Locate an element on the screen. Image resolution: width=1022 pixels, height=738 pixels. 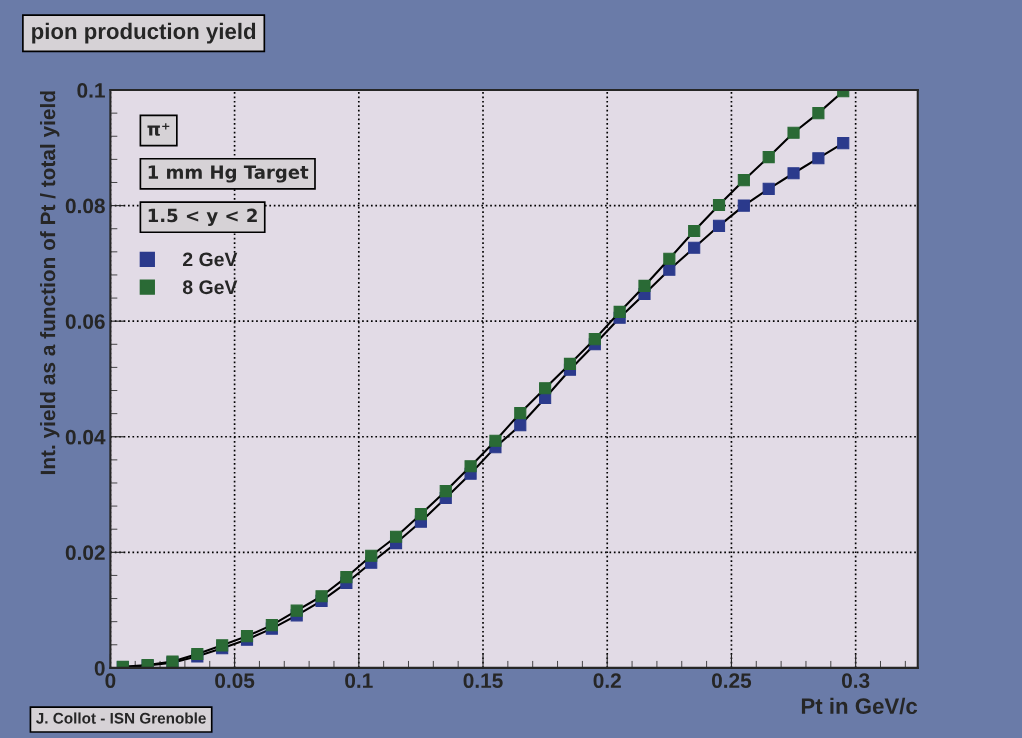
annotation: π⁺ is located at coordinates (158, 129).